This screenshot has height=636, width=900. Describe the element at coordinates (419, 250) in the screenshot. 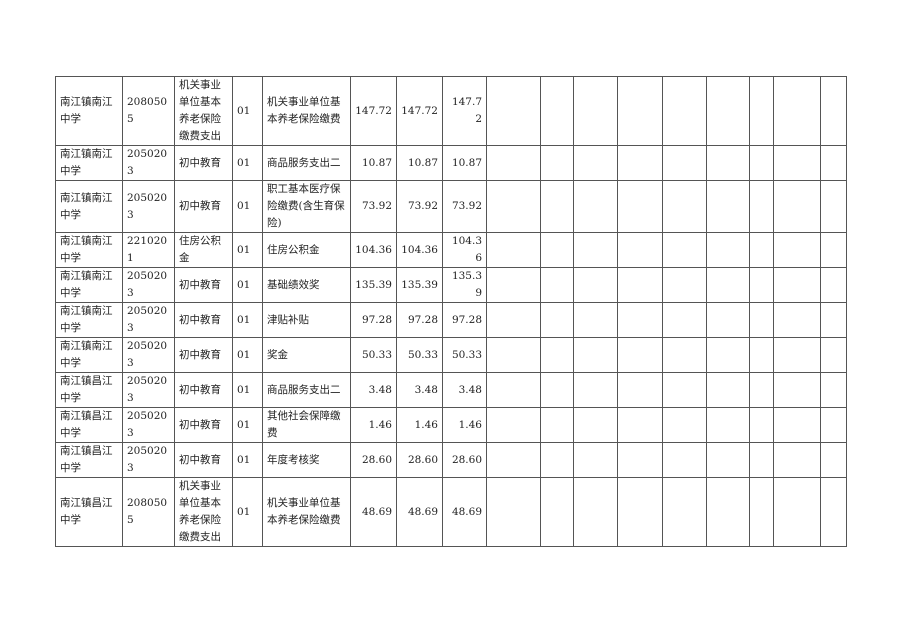

I see `cell-v2: 104.36` at that location.